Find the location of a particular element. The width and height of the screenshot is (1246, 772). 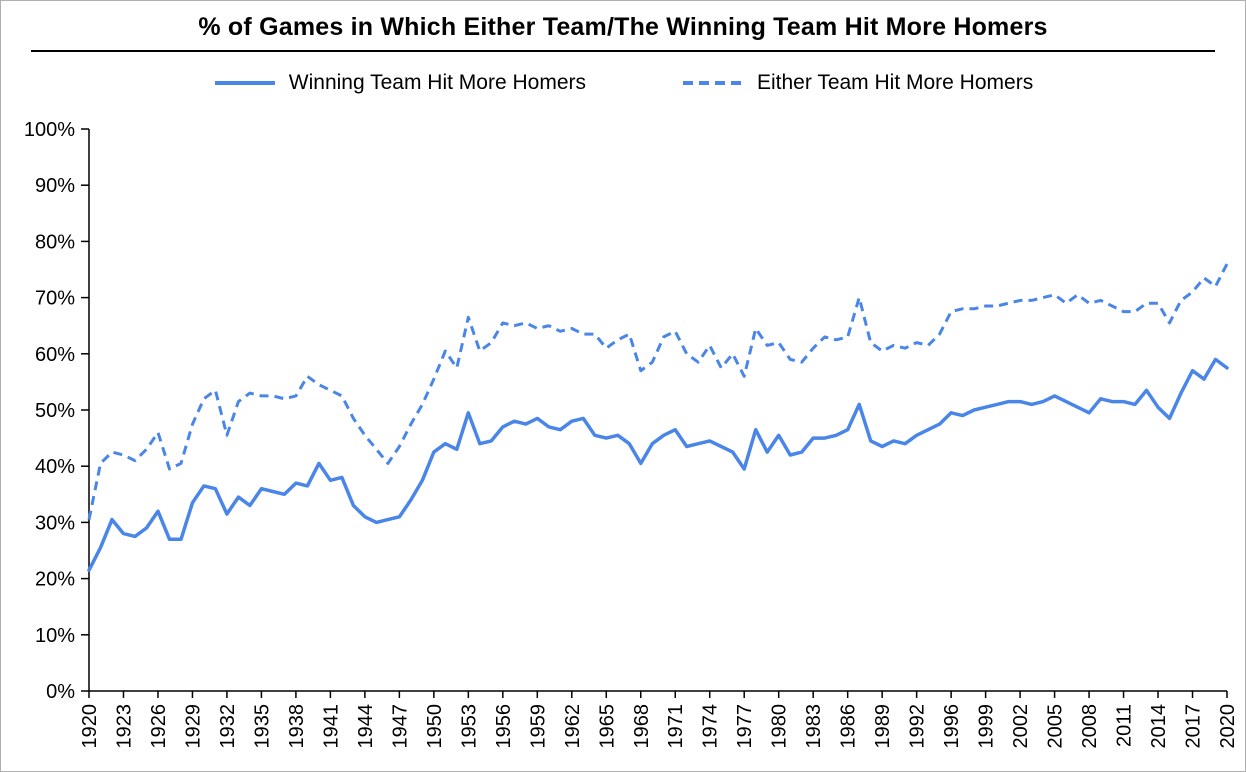

y-tick-label: 70% is located at coordinates (55, 299).